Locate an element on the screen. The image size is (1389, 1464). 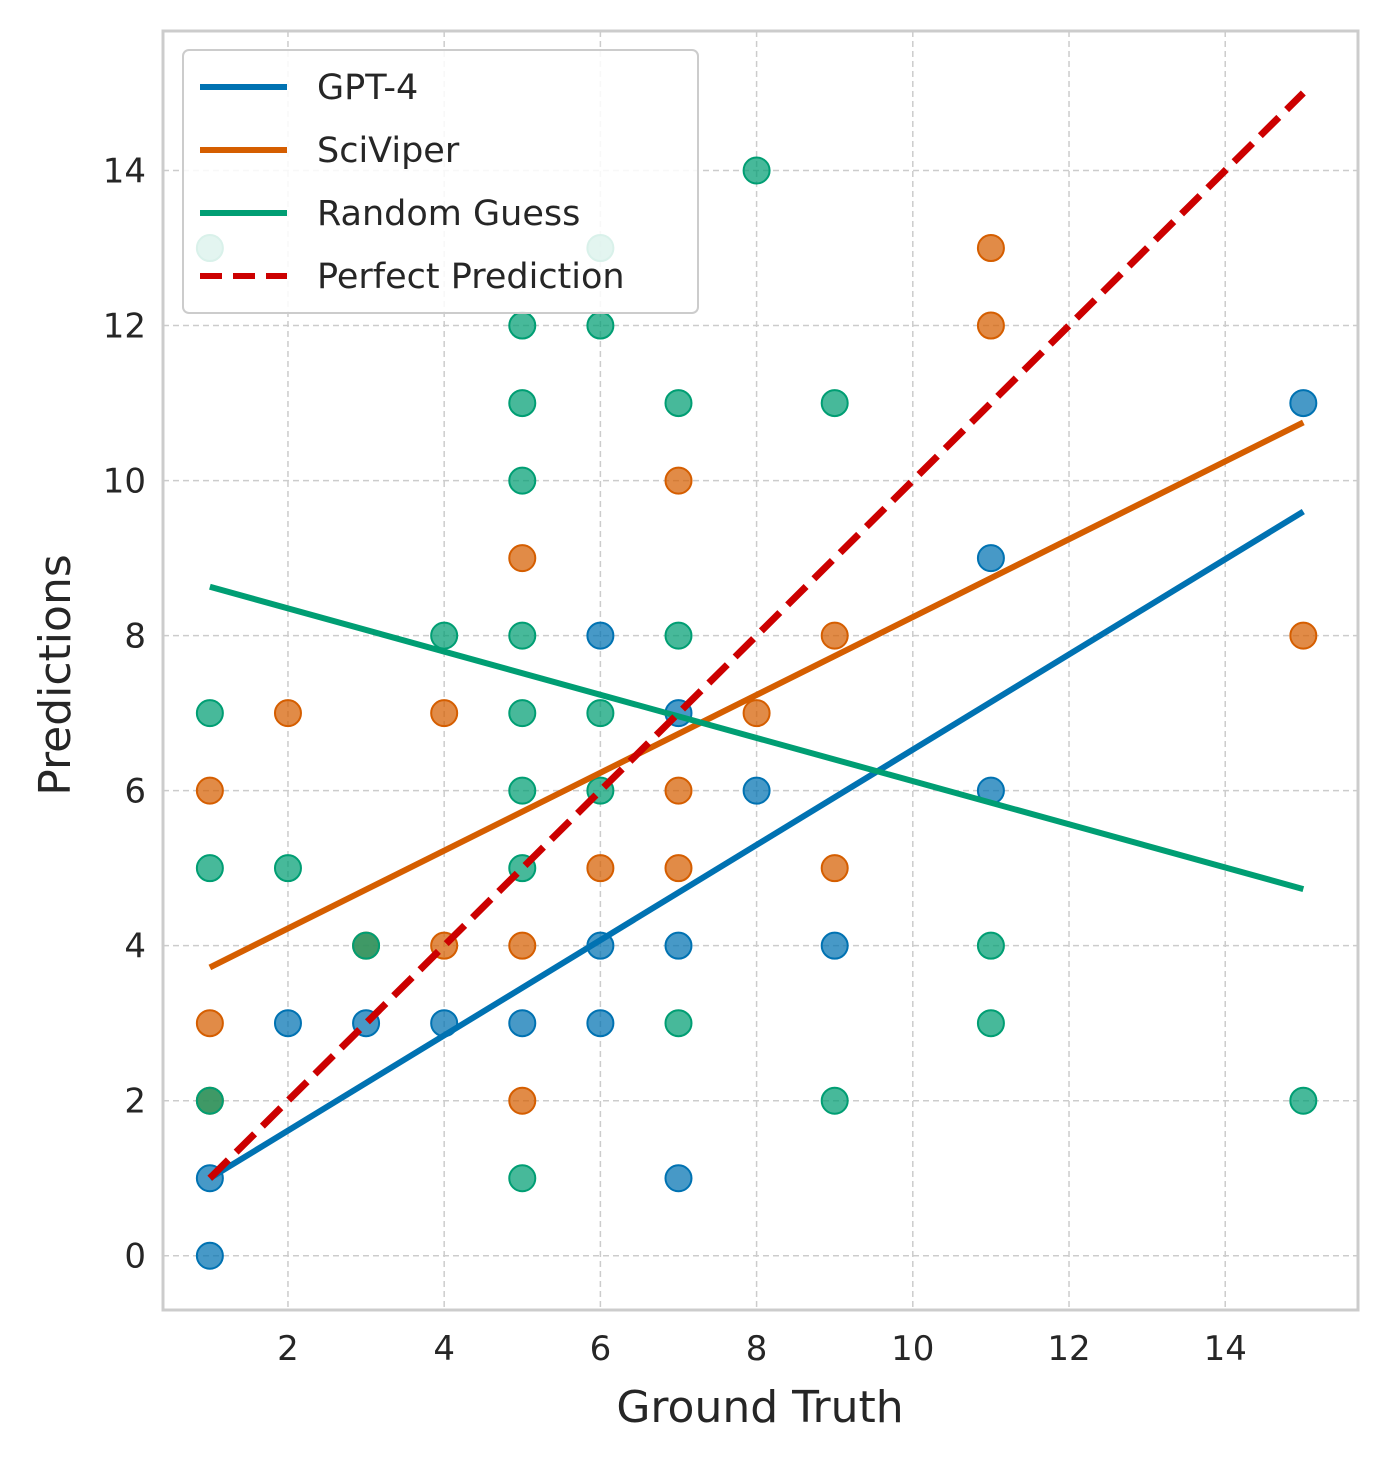
y-tick-label: 4 is located at coordinates (135, 947).